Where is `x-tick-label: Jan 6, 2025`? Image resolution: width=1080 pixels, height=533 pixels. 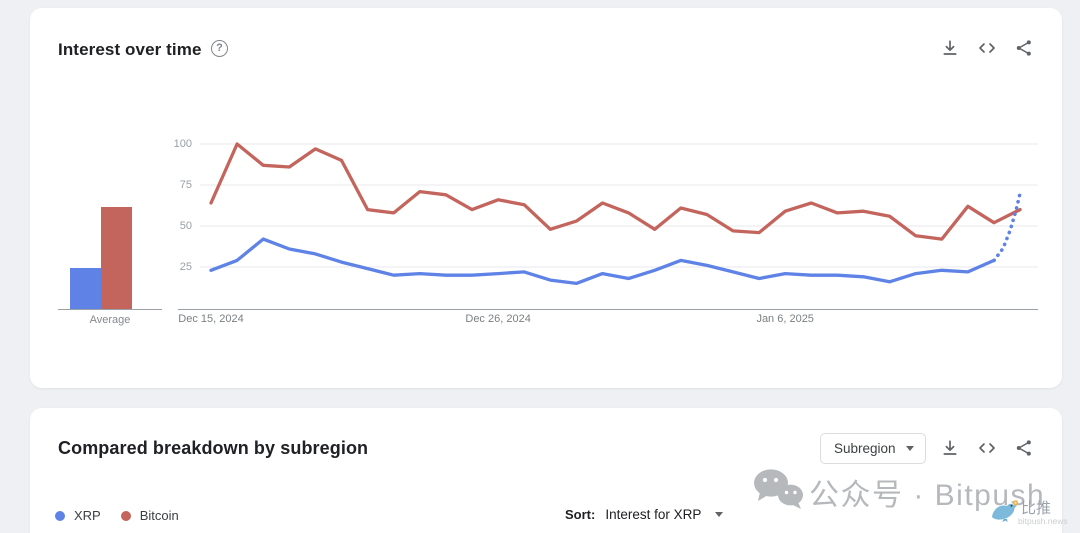 x-tick-label: Jan 6, 2025 is located at coordinates (785, 319).